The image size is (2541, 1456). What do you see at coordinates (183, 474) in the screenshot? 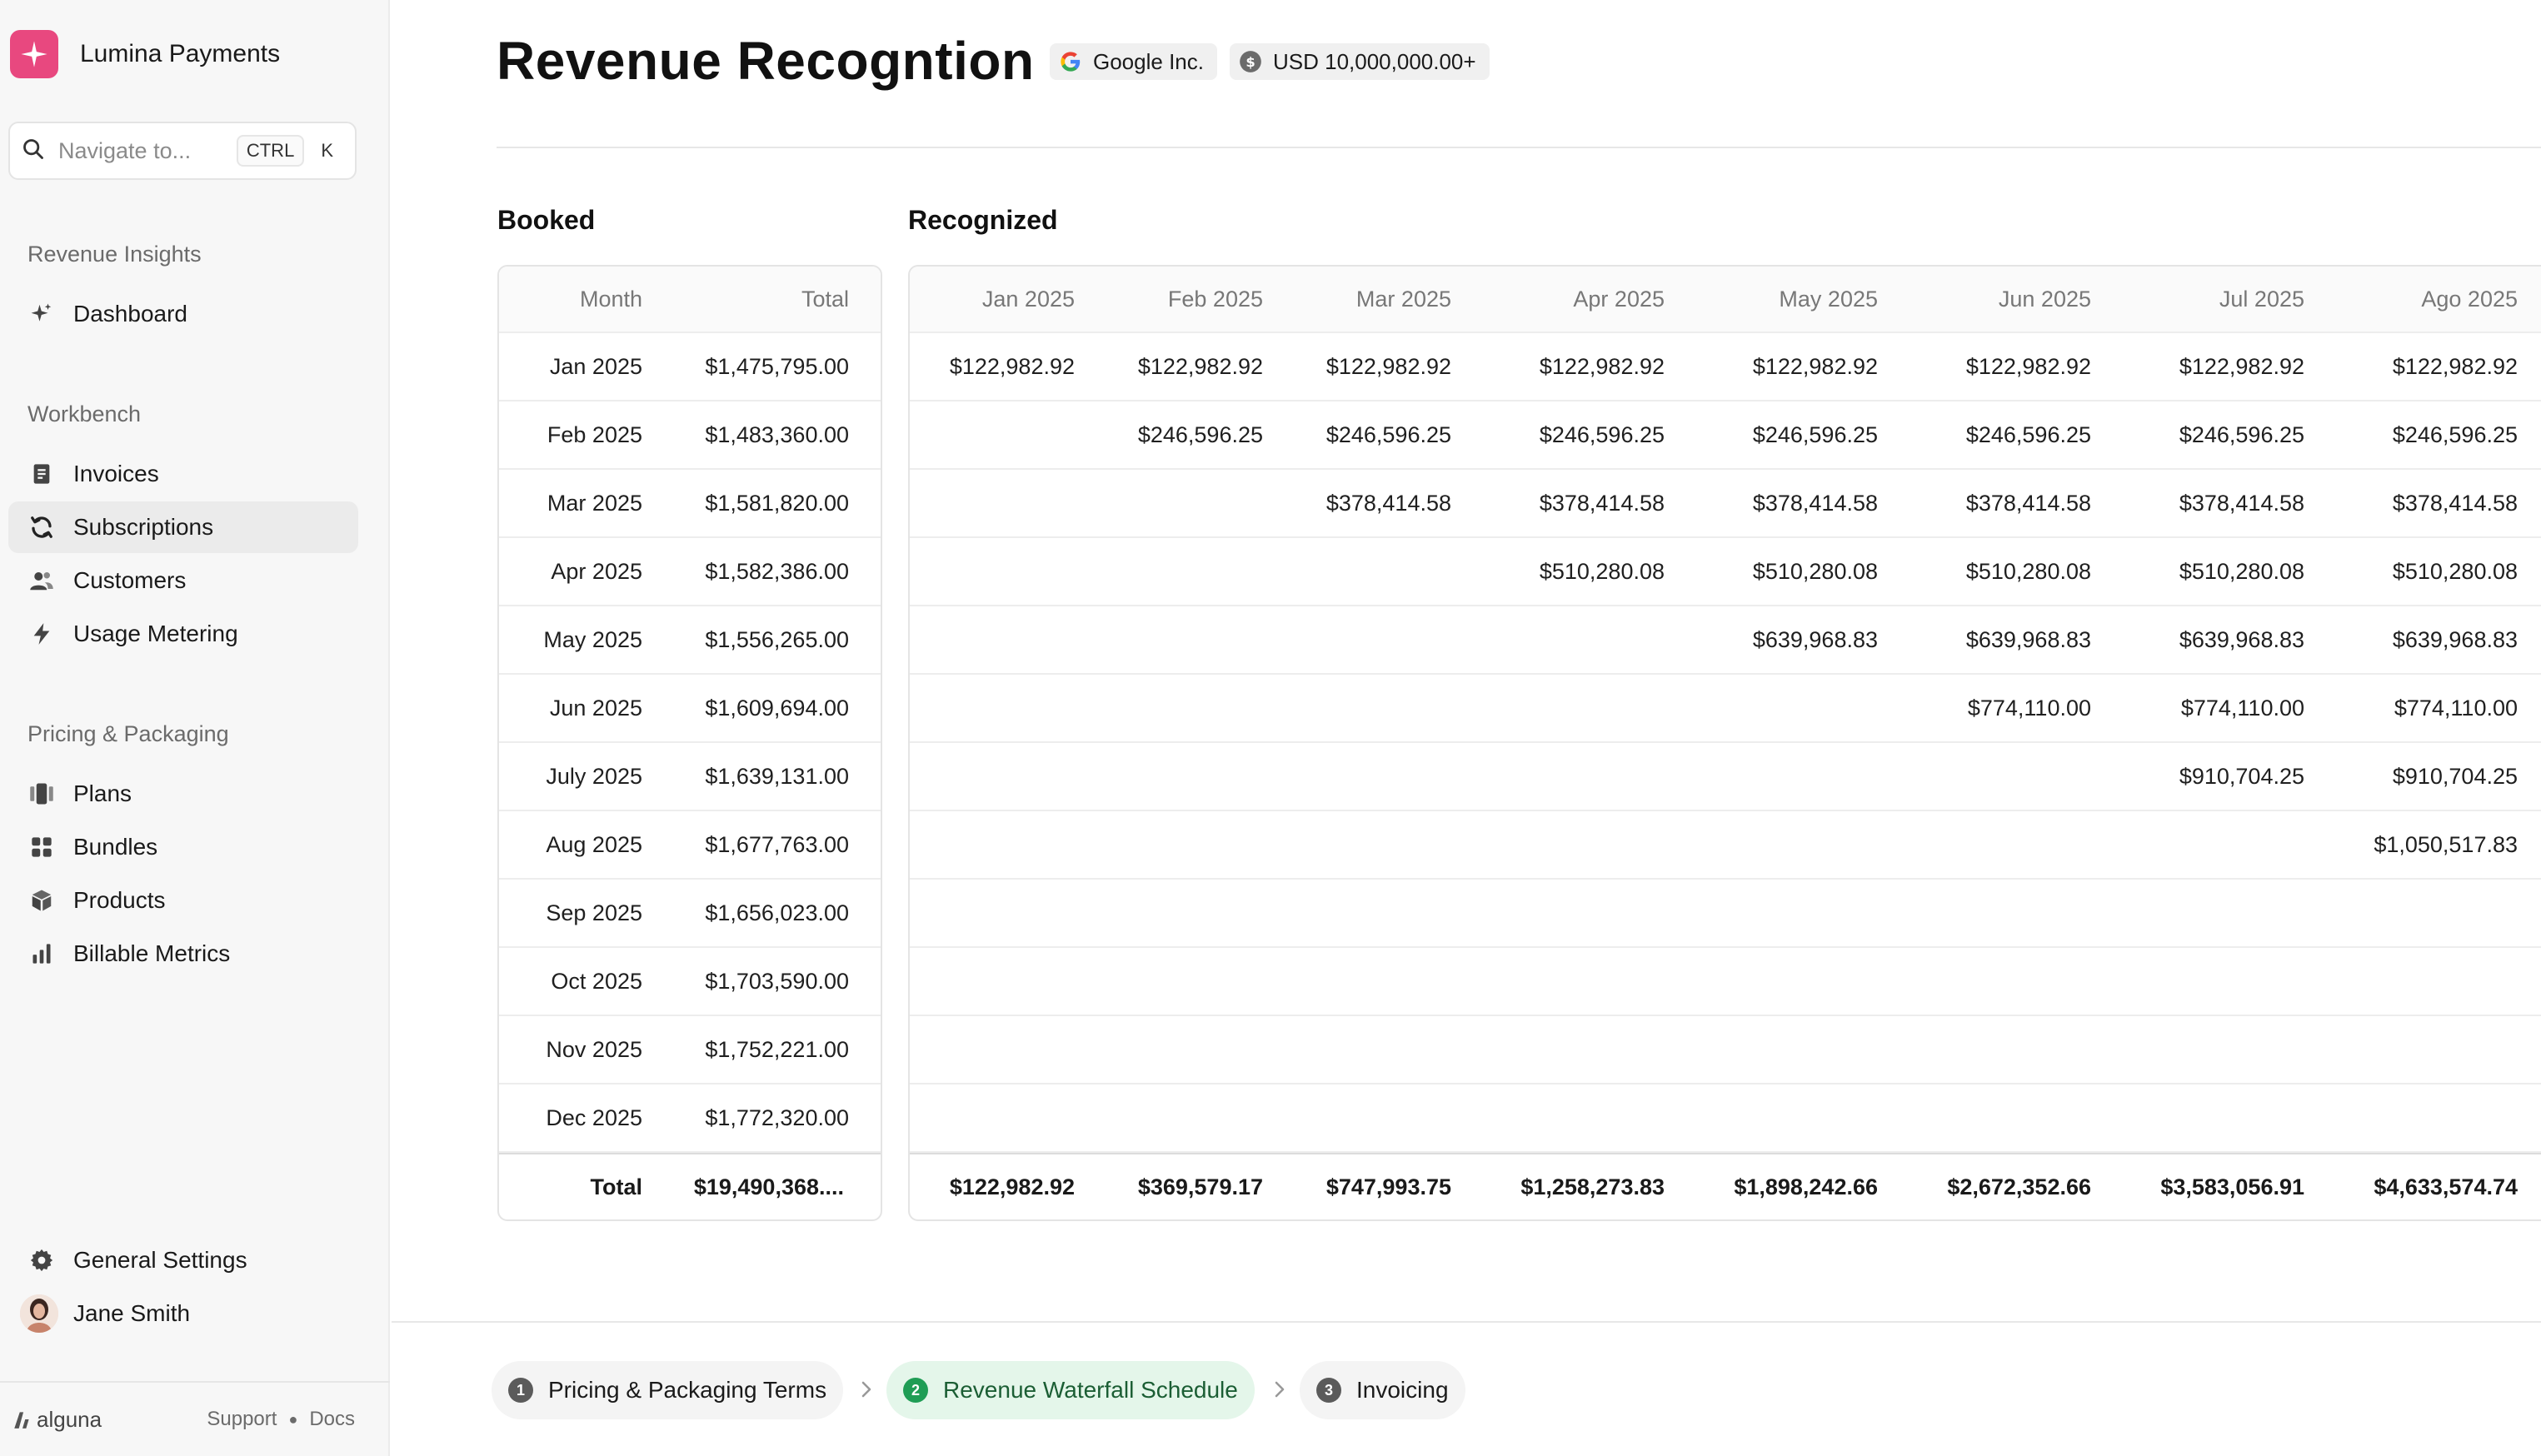
I see `sidebar-item-invoices: Invoices` at bounding box center [183, 474].